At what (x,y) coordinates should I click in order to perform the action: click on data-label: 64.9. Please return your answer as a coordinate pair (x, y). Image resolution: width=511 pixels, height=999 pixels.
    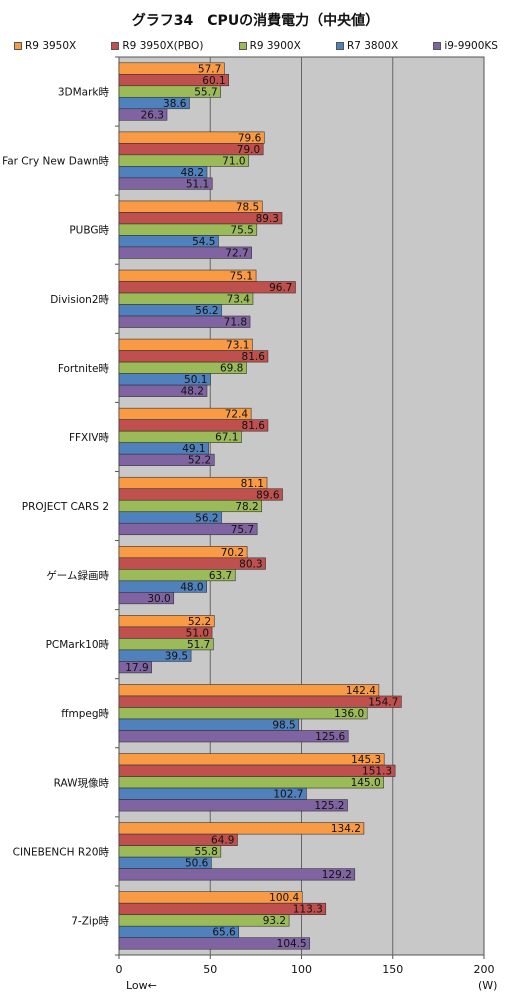
    Looking at the image, I should click on (222, 841).